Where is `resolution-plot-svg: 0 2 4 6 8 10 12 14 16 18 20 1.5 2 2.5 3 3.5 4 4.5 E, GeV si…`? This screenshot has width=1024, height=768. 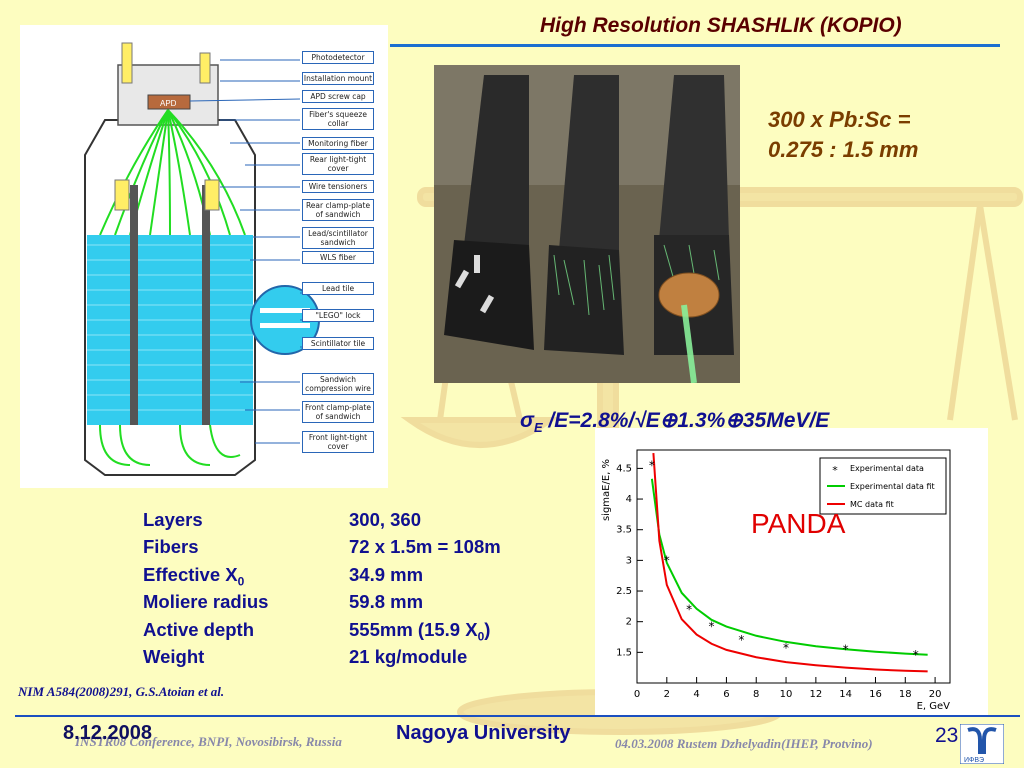 resolution-plot-svg: 0 2 4 6 8 10 12 14 16 18 20 1.5 2 2.5 3 3.5 4 4.5 E, GeV si… is located at coordinates (776, 580).